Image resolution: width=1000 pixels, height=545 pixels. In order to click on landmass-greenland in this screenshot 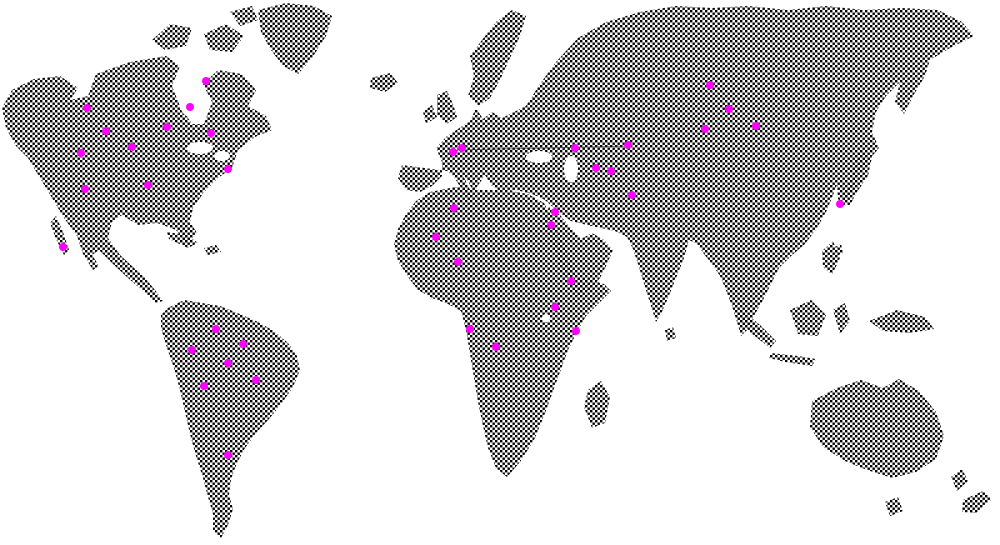, I will do `click(295, 38)`.